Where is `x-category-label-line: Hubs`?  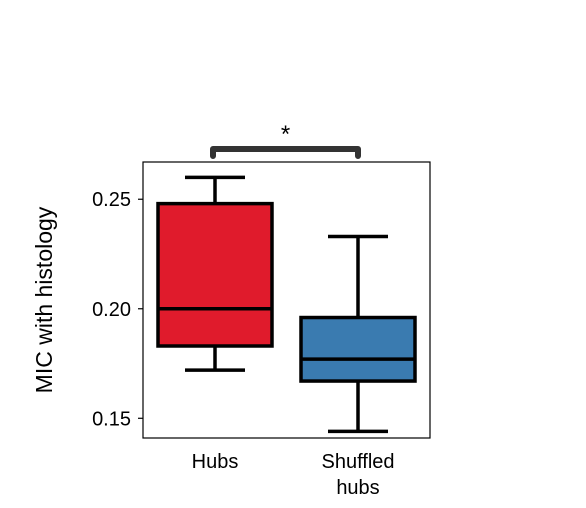 x-category-label-line: Hubs is located at coordinates (215, 462).